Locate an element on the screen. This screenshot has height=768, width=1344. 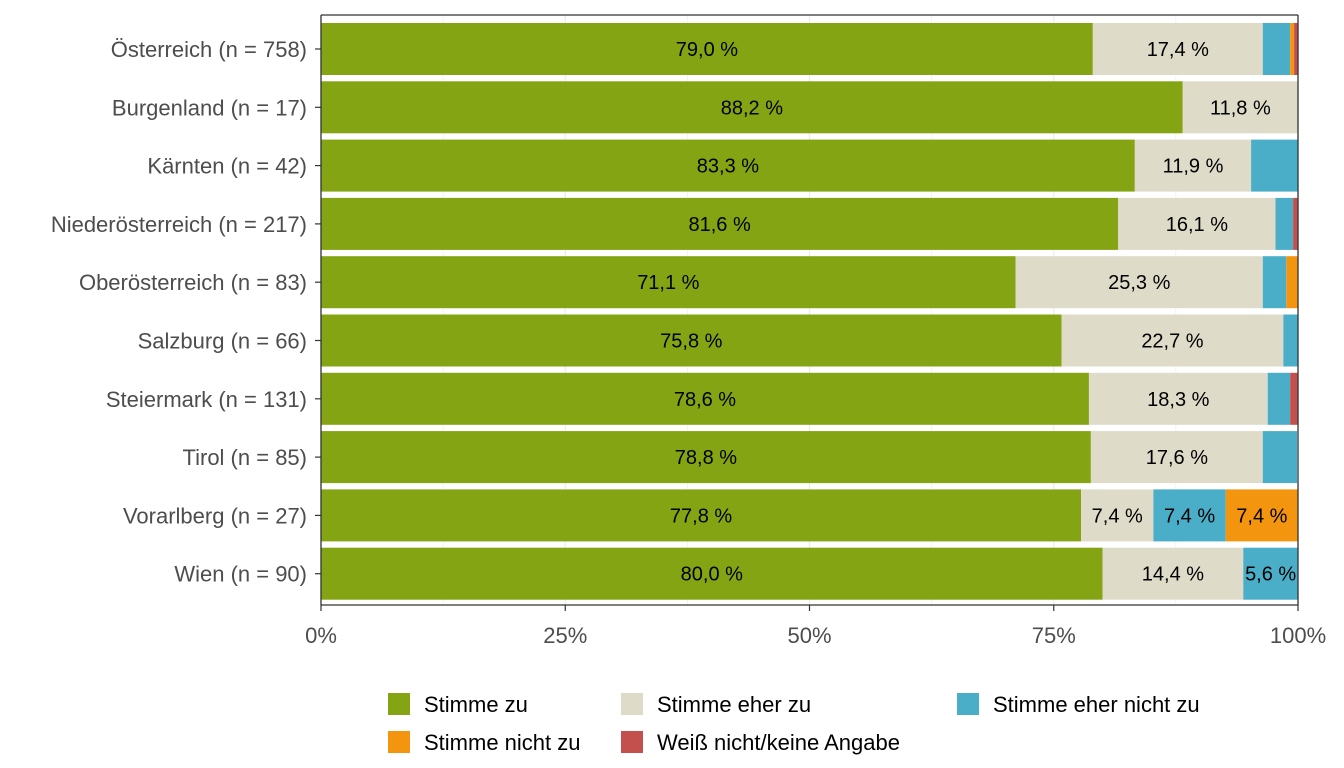
category-label: Salzburg (n = 66) is located at coordinates (222, 341).